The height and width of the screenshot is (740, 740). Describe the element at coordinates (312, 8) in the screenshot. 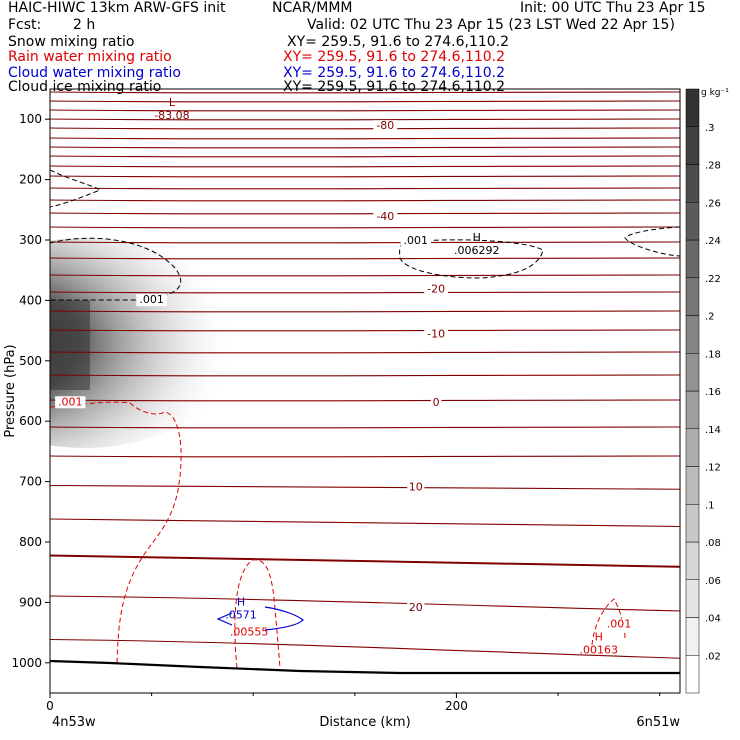

I see `center-label: NCAR/MMM` at that location.